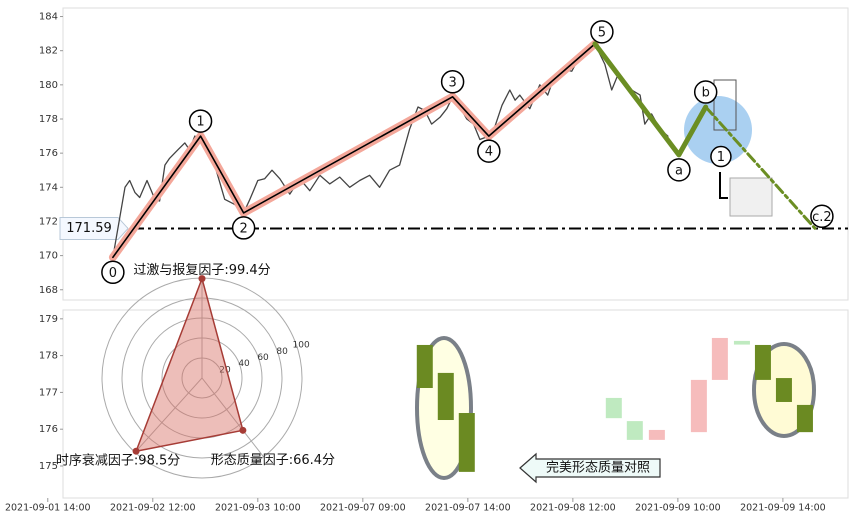 The image size is (854, 520). Describe the element at coordinates (89, 228) in the screenshot. I see `reference-label: 171.59` at that location.